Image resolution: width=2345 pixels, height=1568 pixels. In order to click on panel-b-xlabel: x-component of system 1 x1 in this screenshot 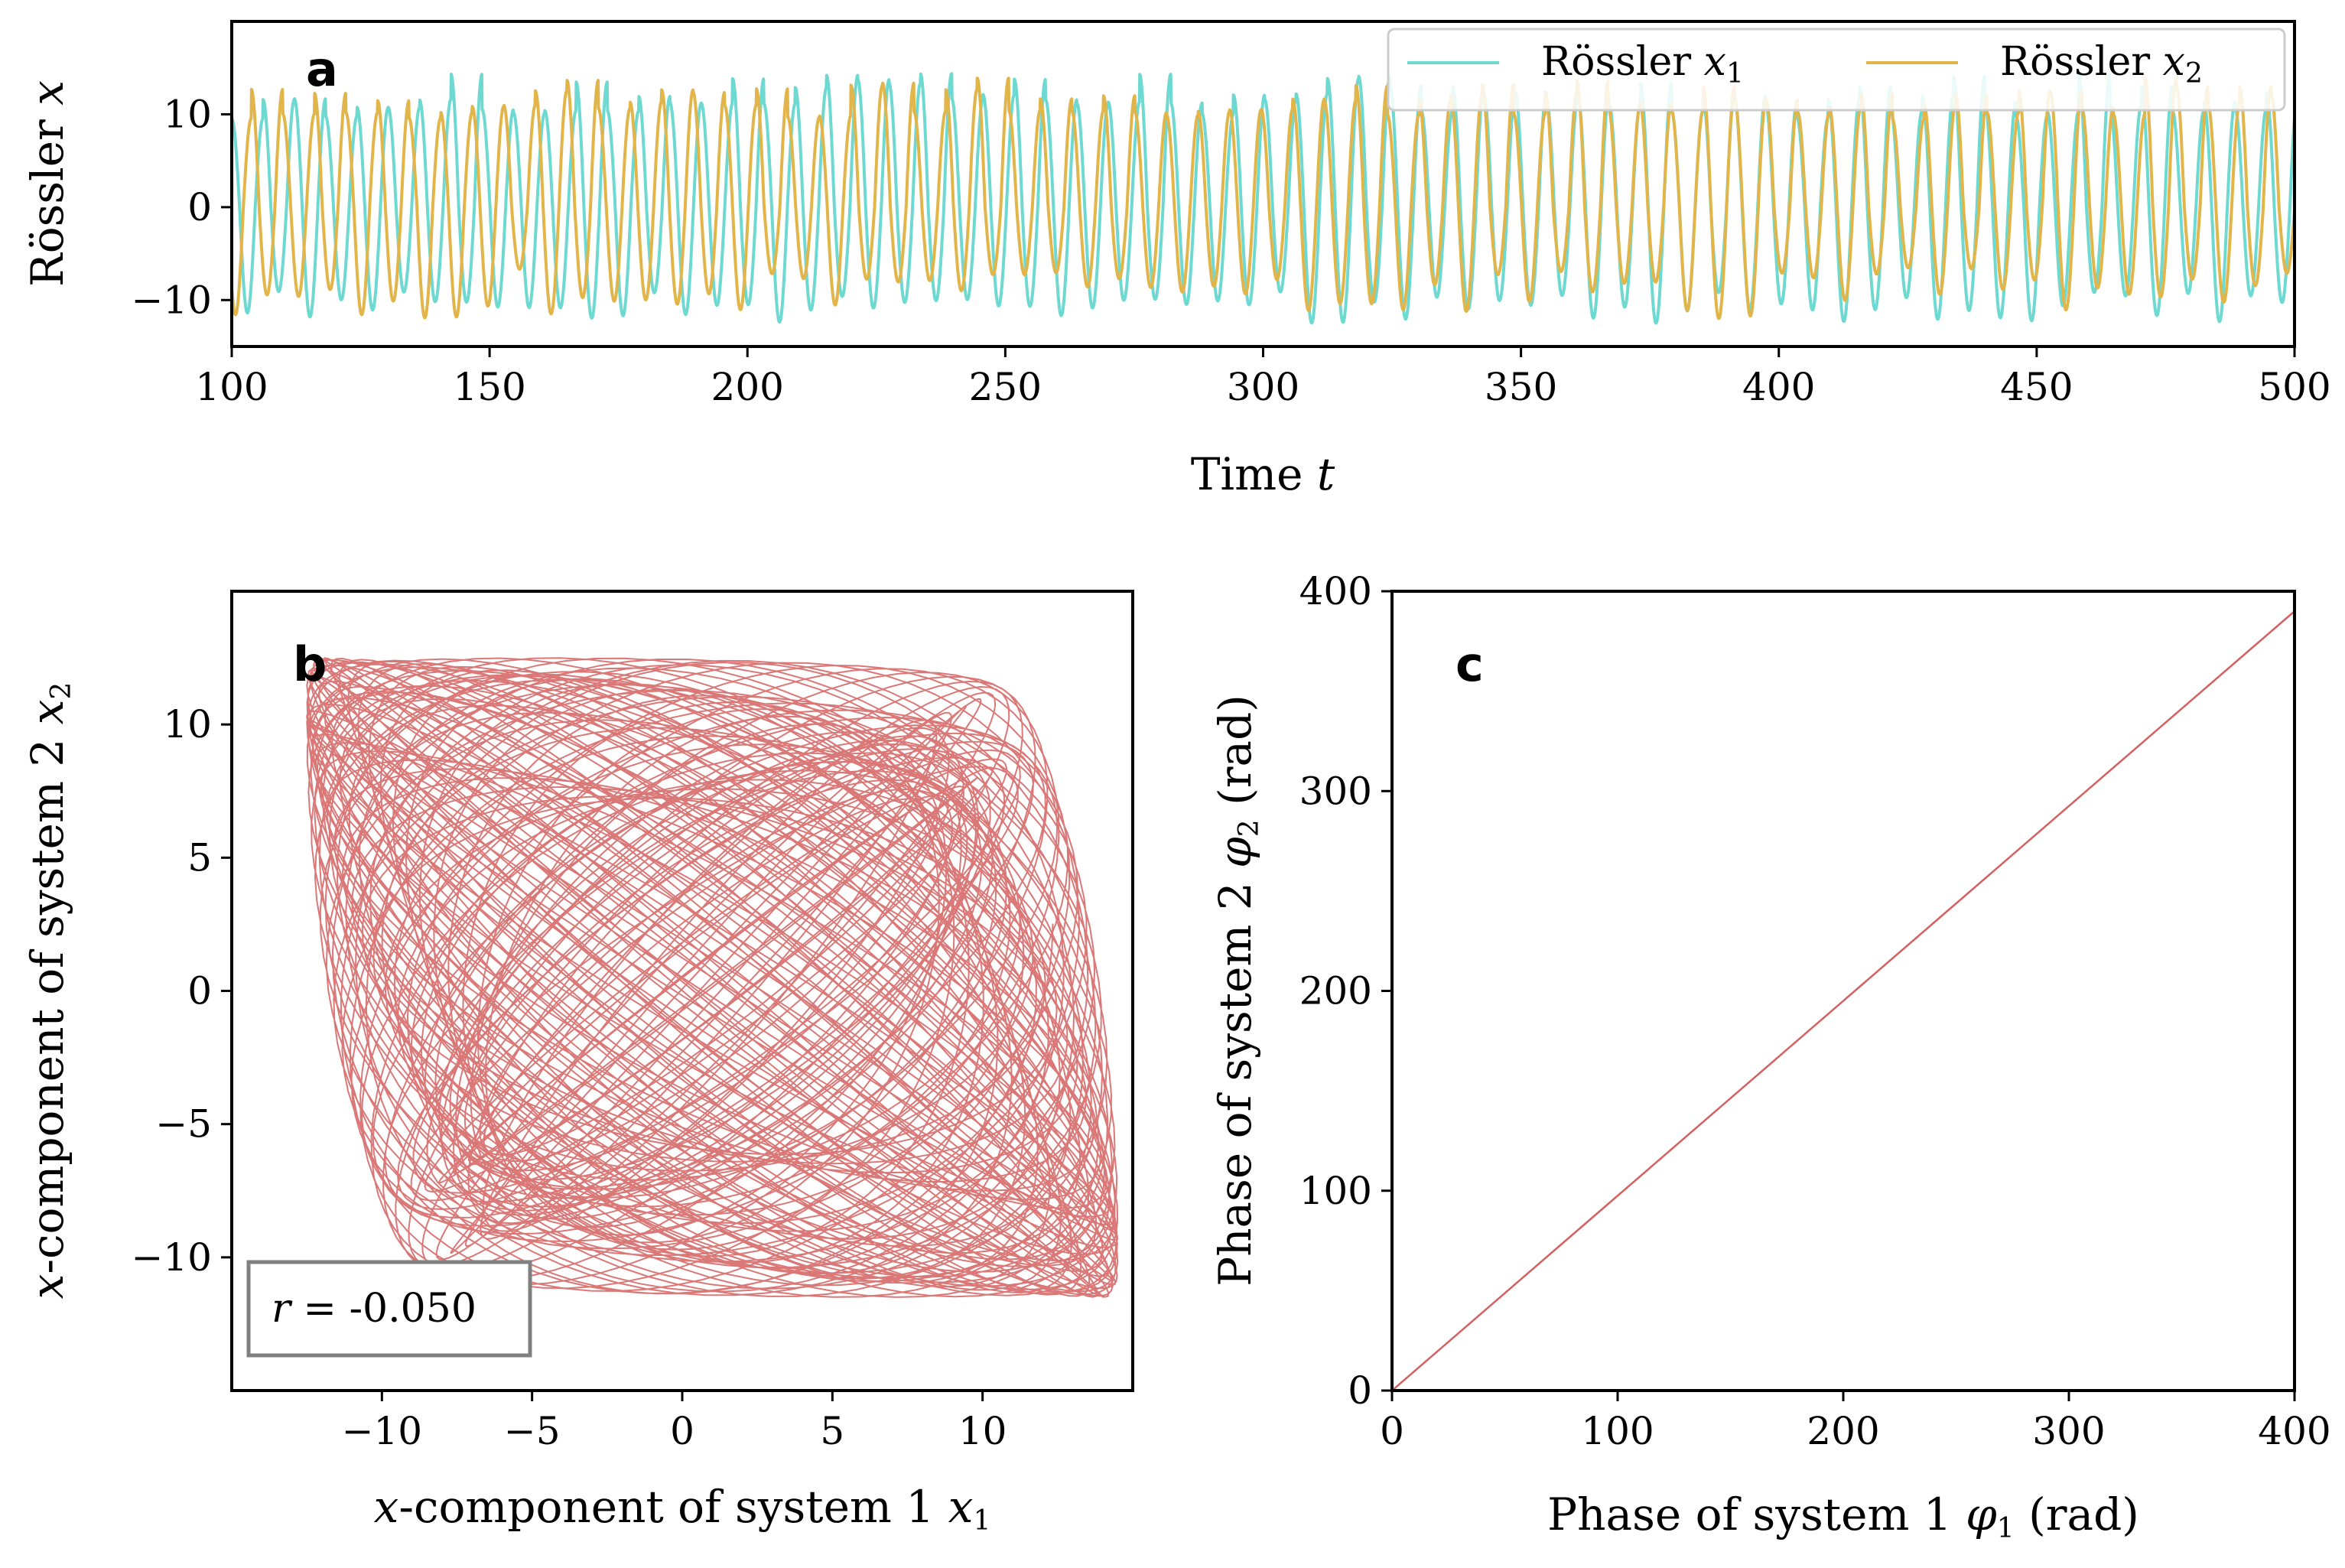, I will do `click(682, 1509)`.